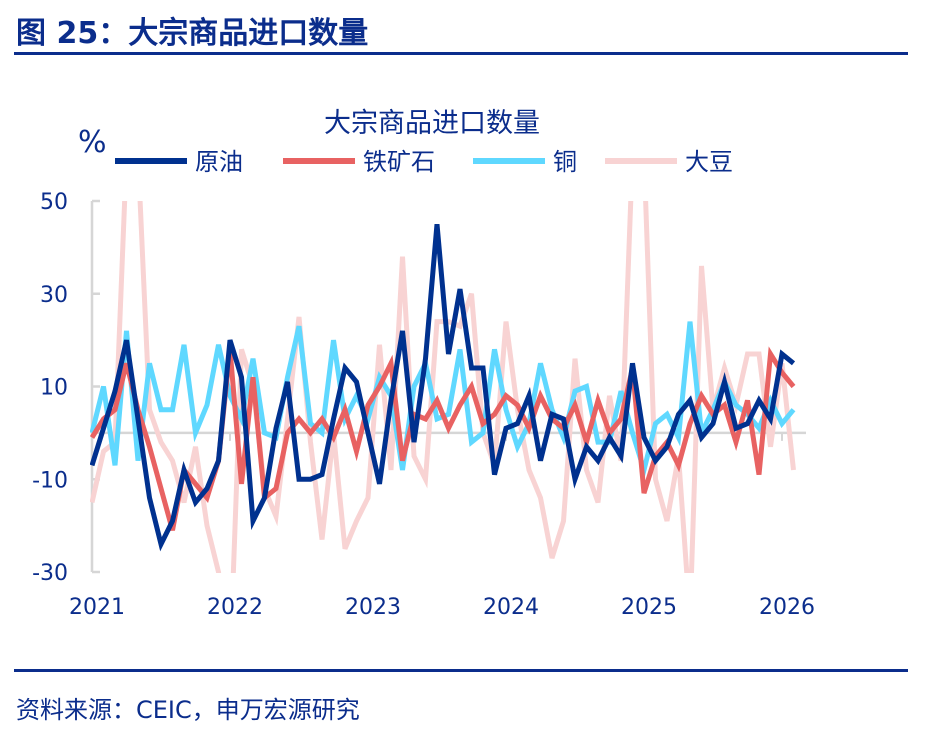 The height and width of the screenshot is (736, 930). Describe the element at coordinates (54, 202) in the screenshot. I see `y-tick-label: 50` at that location.